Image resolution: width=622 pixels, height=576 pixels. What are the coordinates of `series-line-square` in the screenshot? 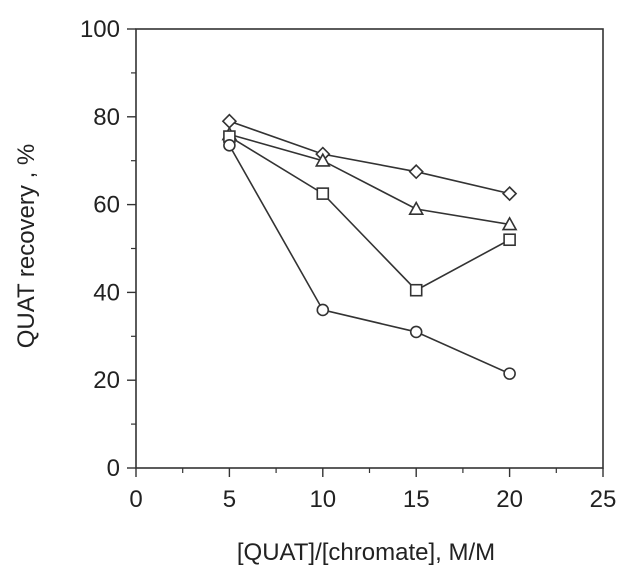 It's located at (369, 213).